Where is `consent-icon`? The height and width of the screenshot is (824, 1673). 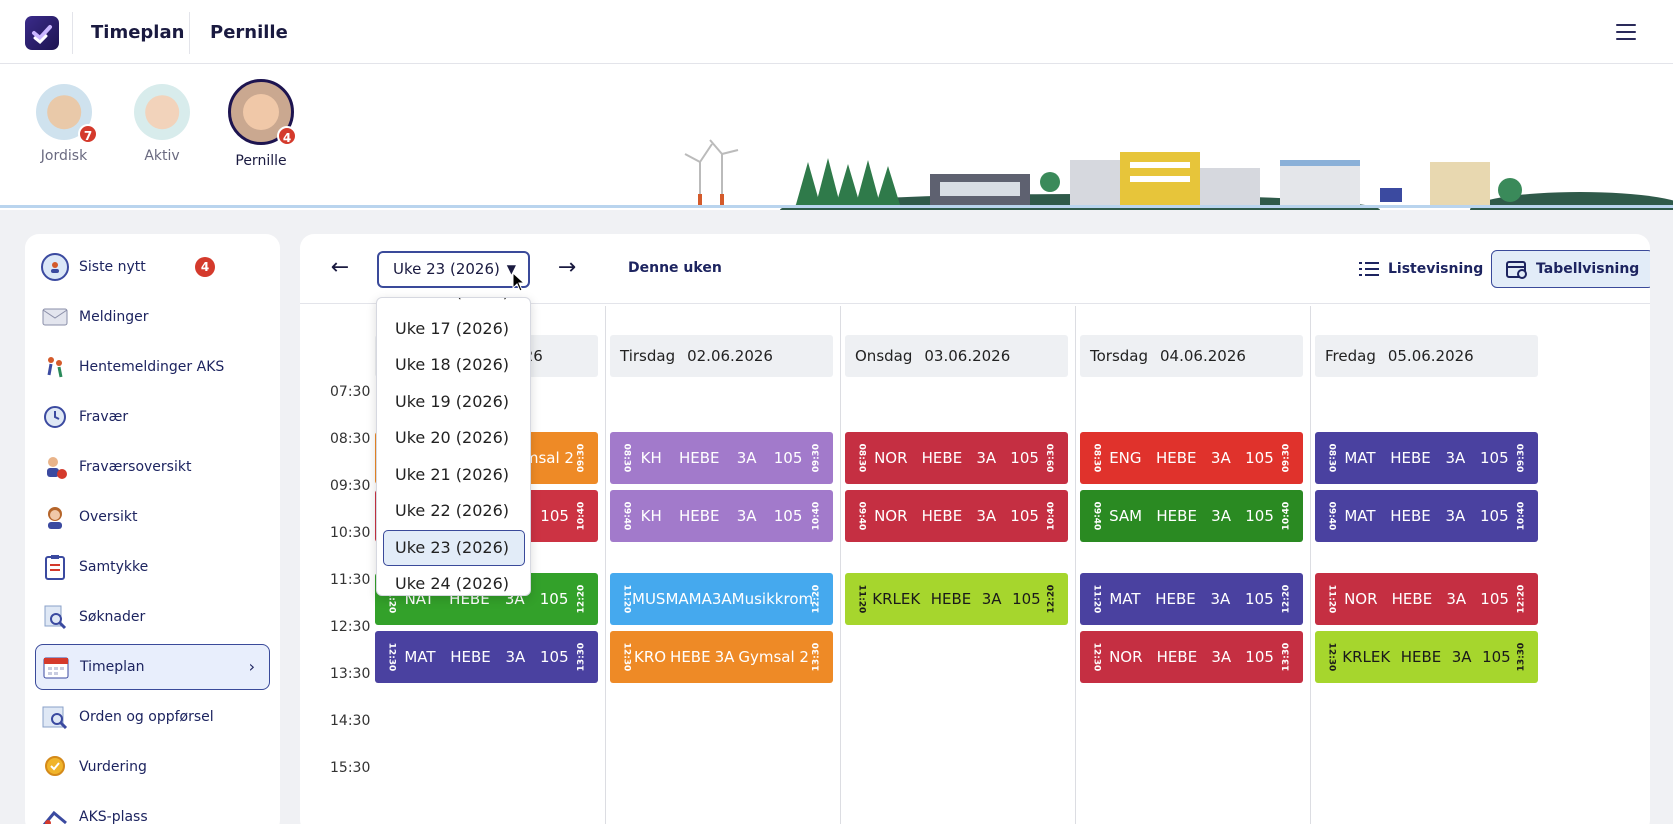
consent-icon is located at coordinates (55, 567).